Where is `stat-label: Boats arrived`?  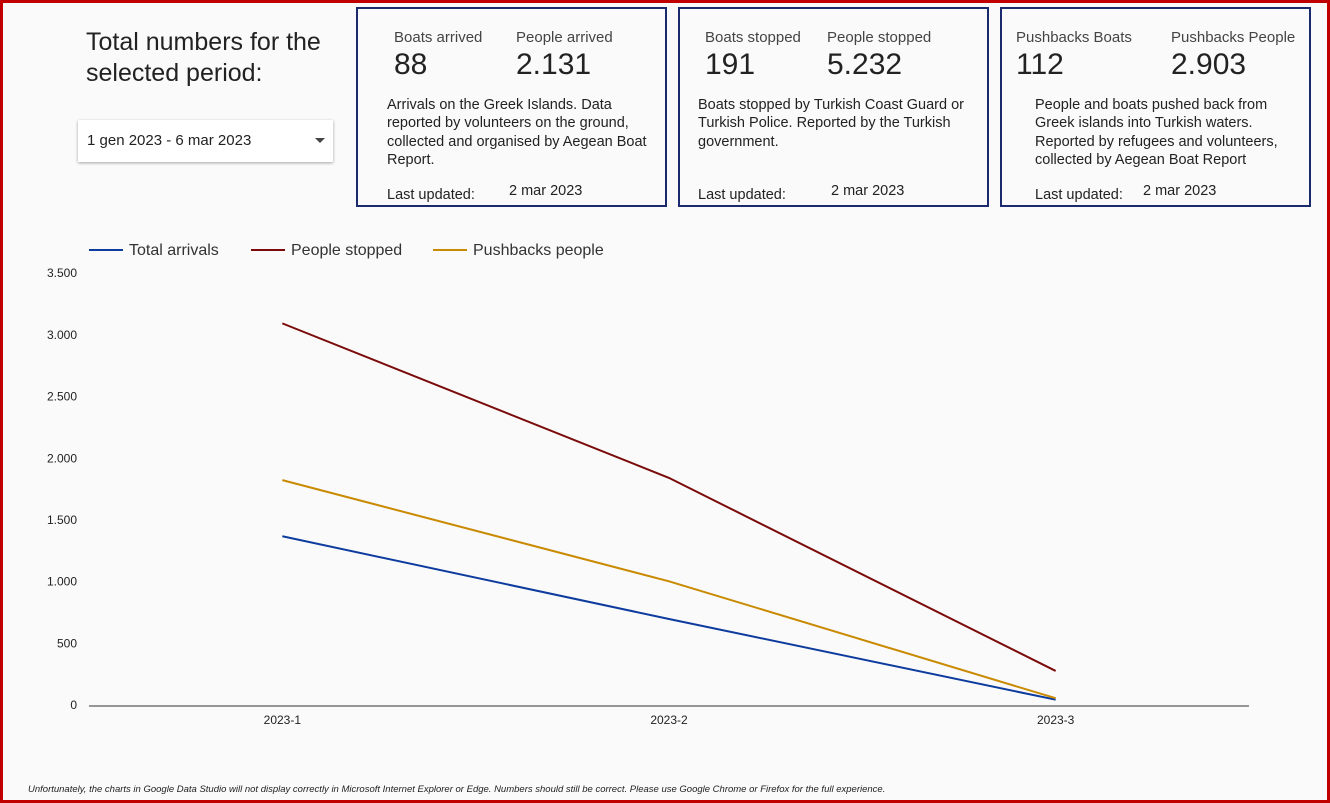
stat-label: Boats arrived is located at coordinates (438, 37).